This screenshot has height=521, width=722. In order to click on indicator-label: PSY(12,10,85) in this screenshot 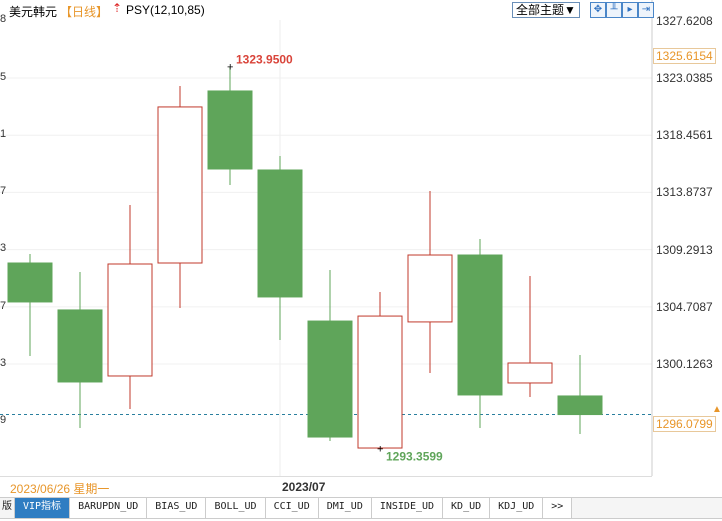, I will do `click(165, 10)`.